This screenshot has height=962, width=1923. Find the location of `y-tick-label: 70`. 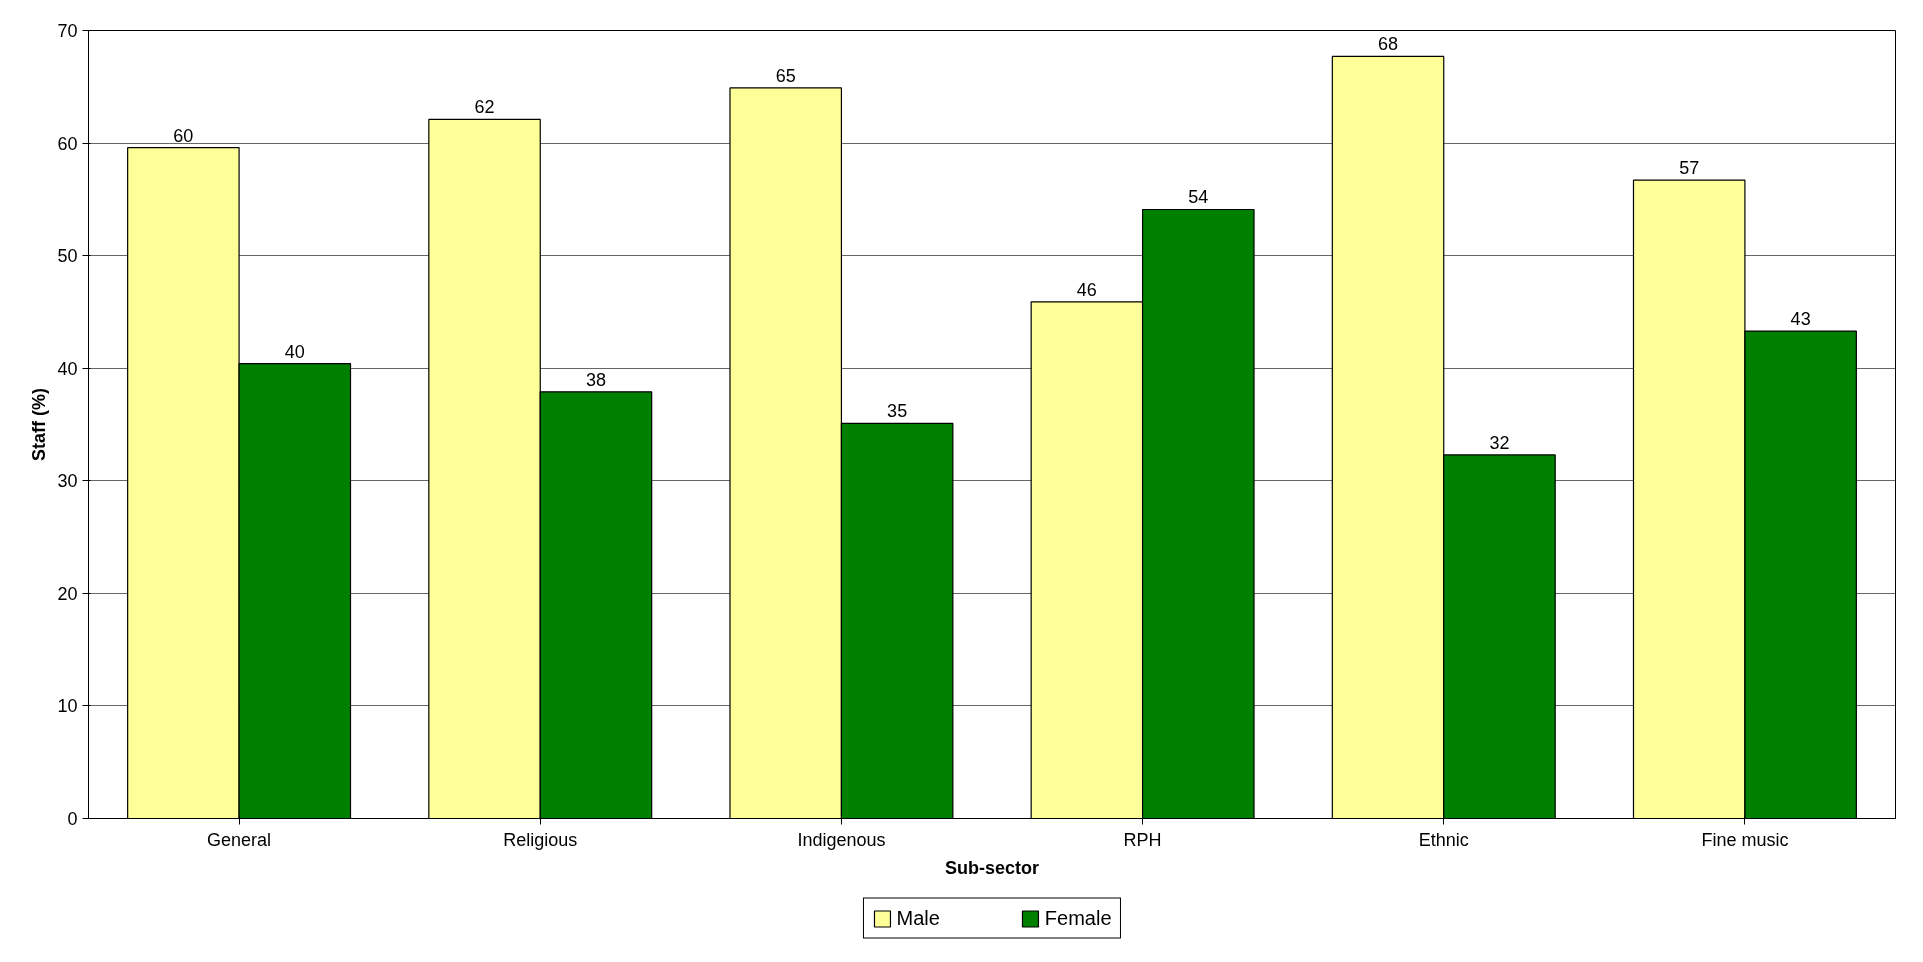

y-tick-label: 70 is located at coordinates (67, 31).